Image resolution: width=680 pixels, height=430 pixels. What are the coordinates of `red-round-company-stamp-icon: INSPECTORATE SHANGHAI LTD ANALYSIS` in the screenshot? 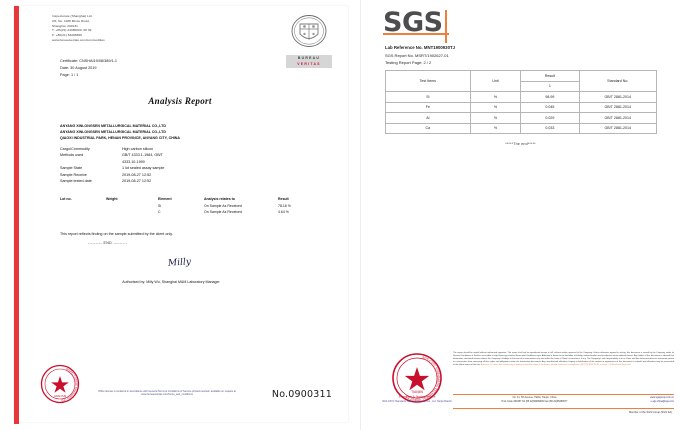 It's located at (60, 384).